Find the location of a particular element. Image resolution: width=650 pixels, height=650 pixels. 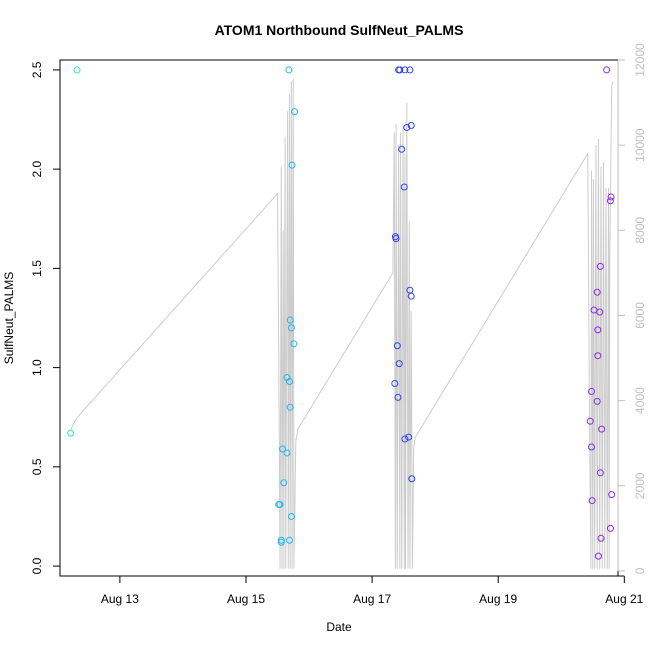

y2-tick-label: 6000 is located at coordinates (640, 315).